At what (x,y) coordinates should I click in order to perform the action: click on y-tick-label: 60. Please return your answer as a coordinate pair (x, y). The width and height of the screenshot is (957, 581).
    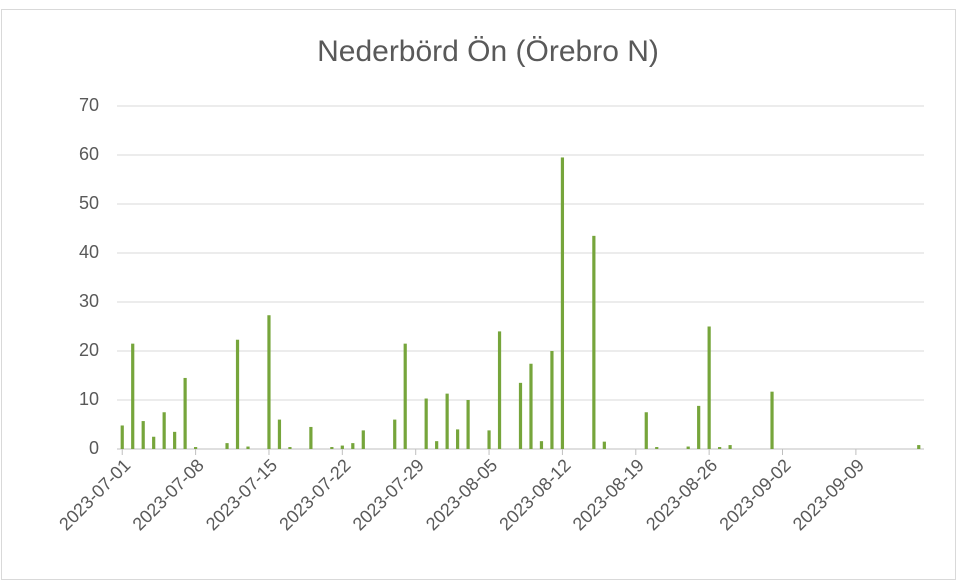
    Looking at the image, I should click on (89, 154).